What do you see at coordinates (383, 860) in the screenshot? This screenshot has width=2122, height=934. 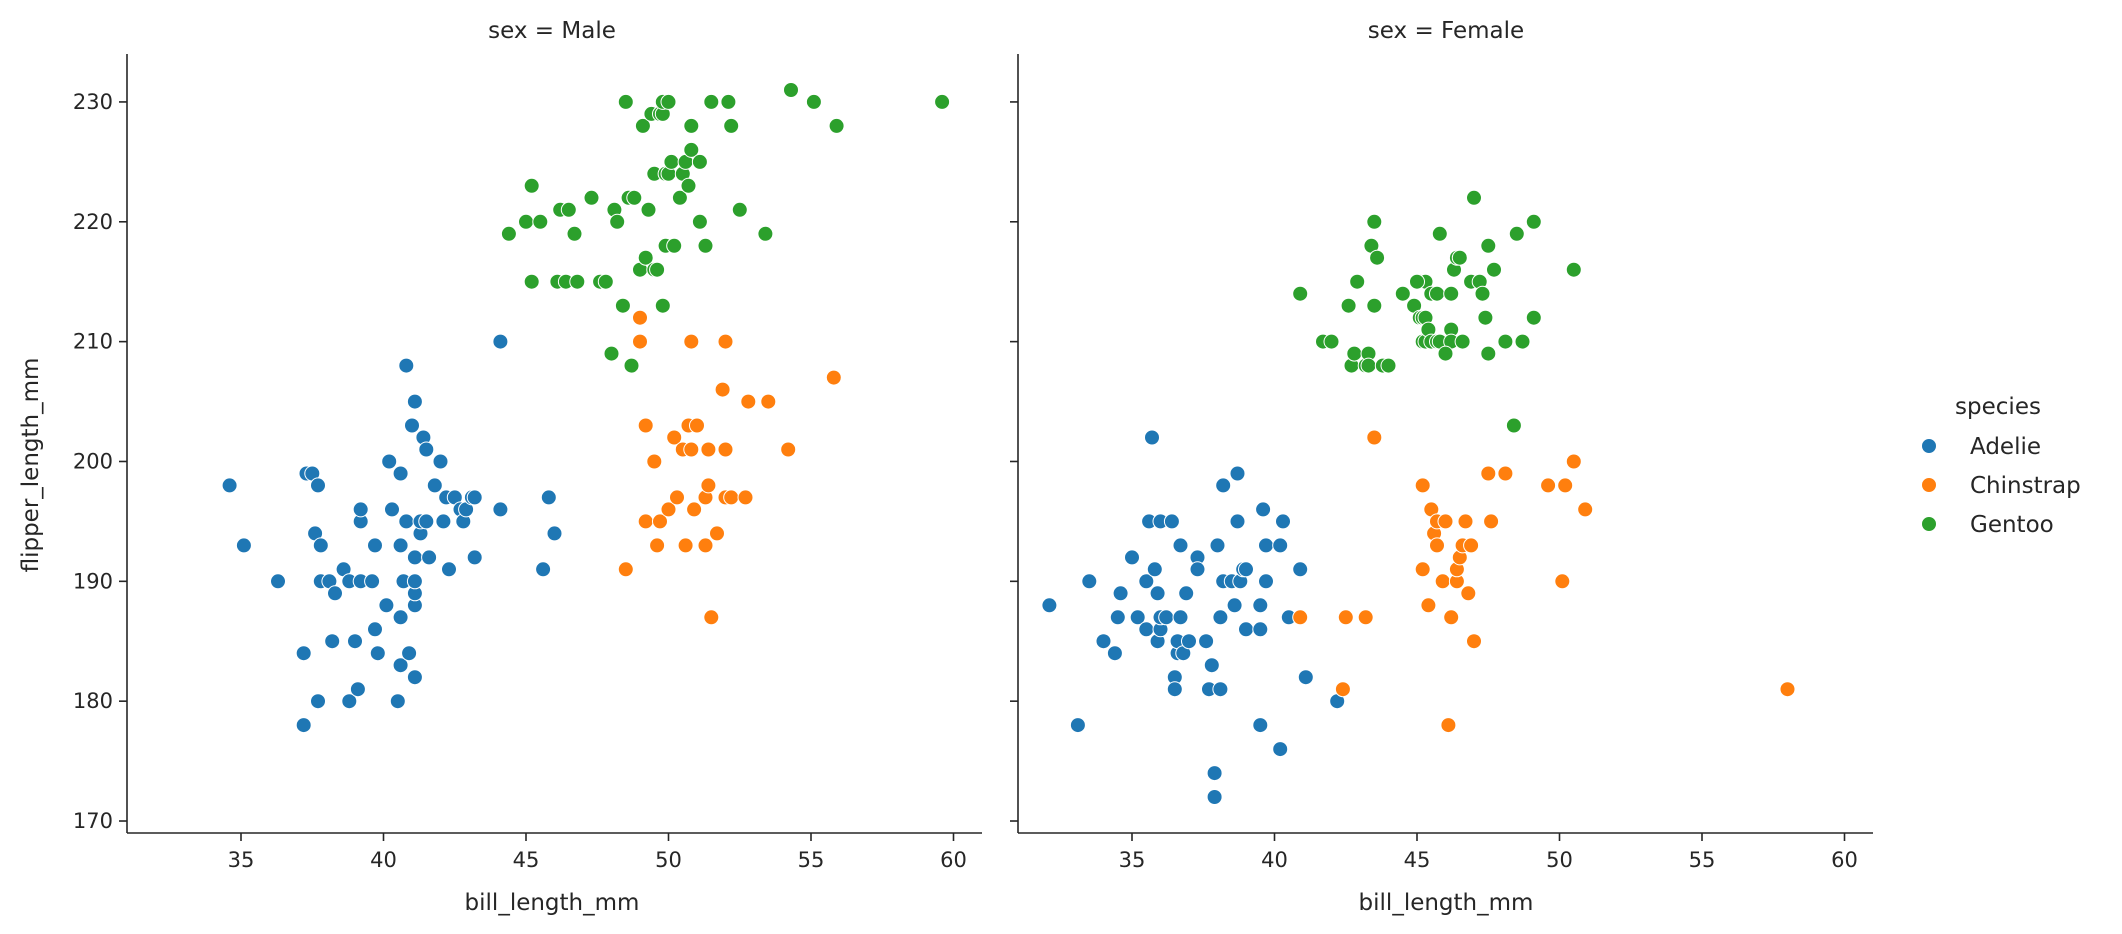 I see `x-tick-label: 40` at bounding box center [383, 860].